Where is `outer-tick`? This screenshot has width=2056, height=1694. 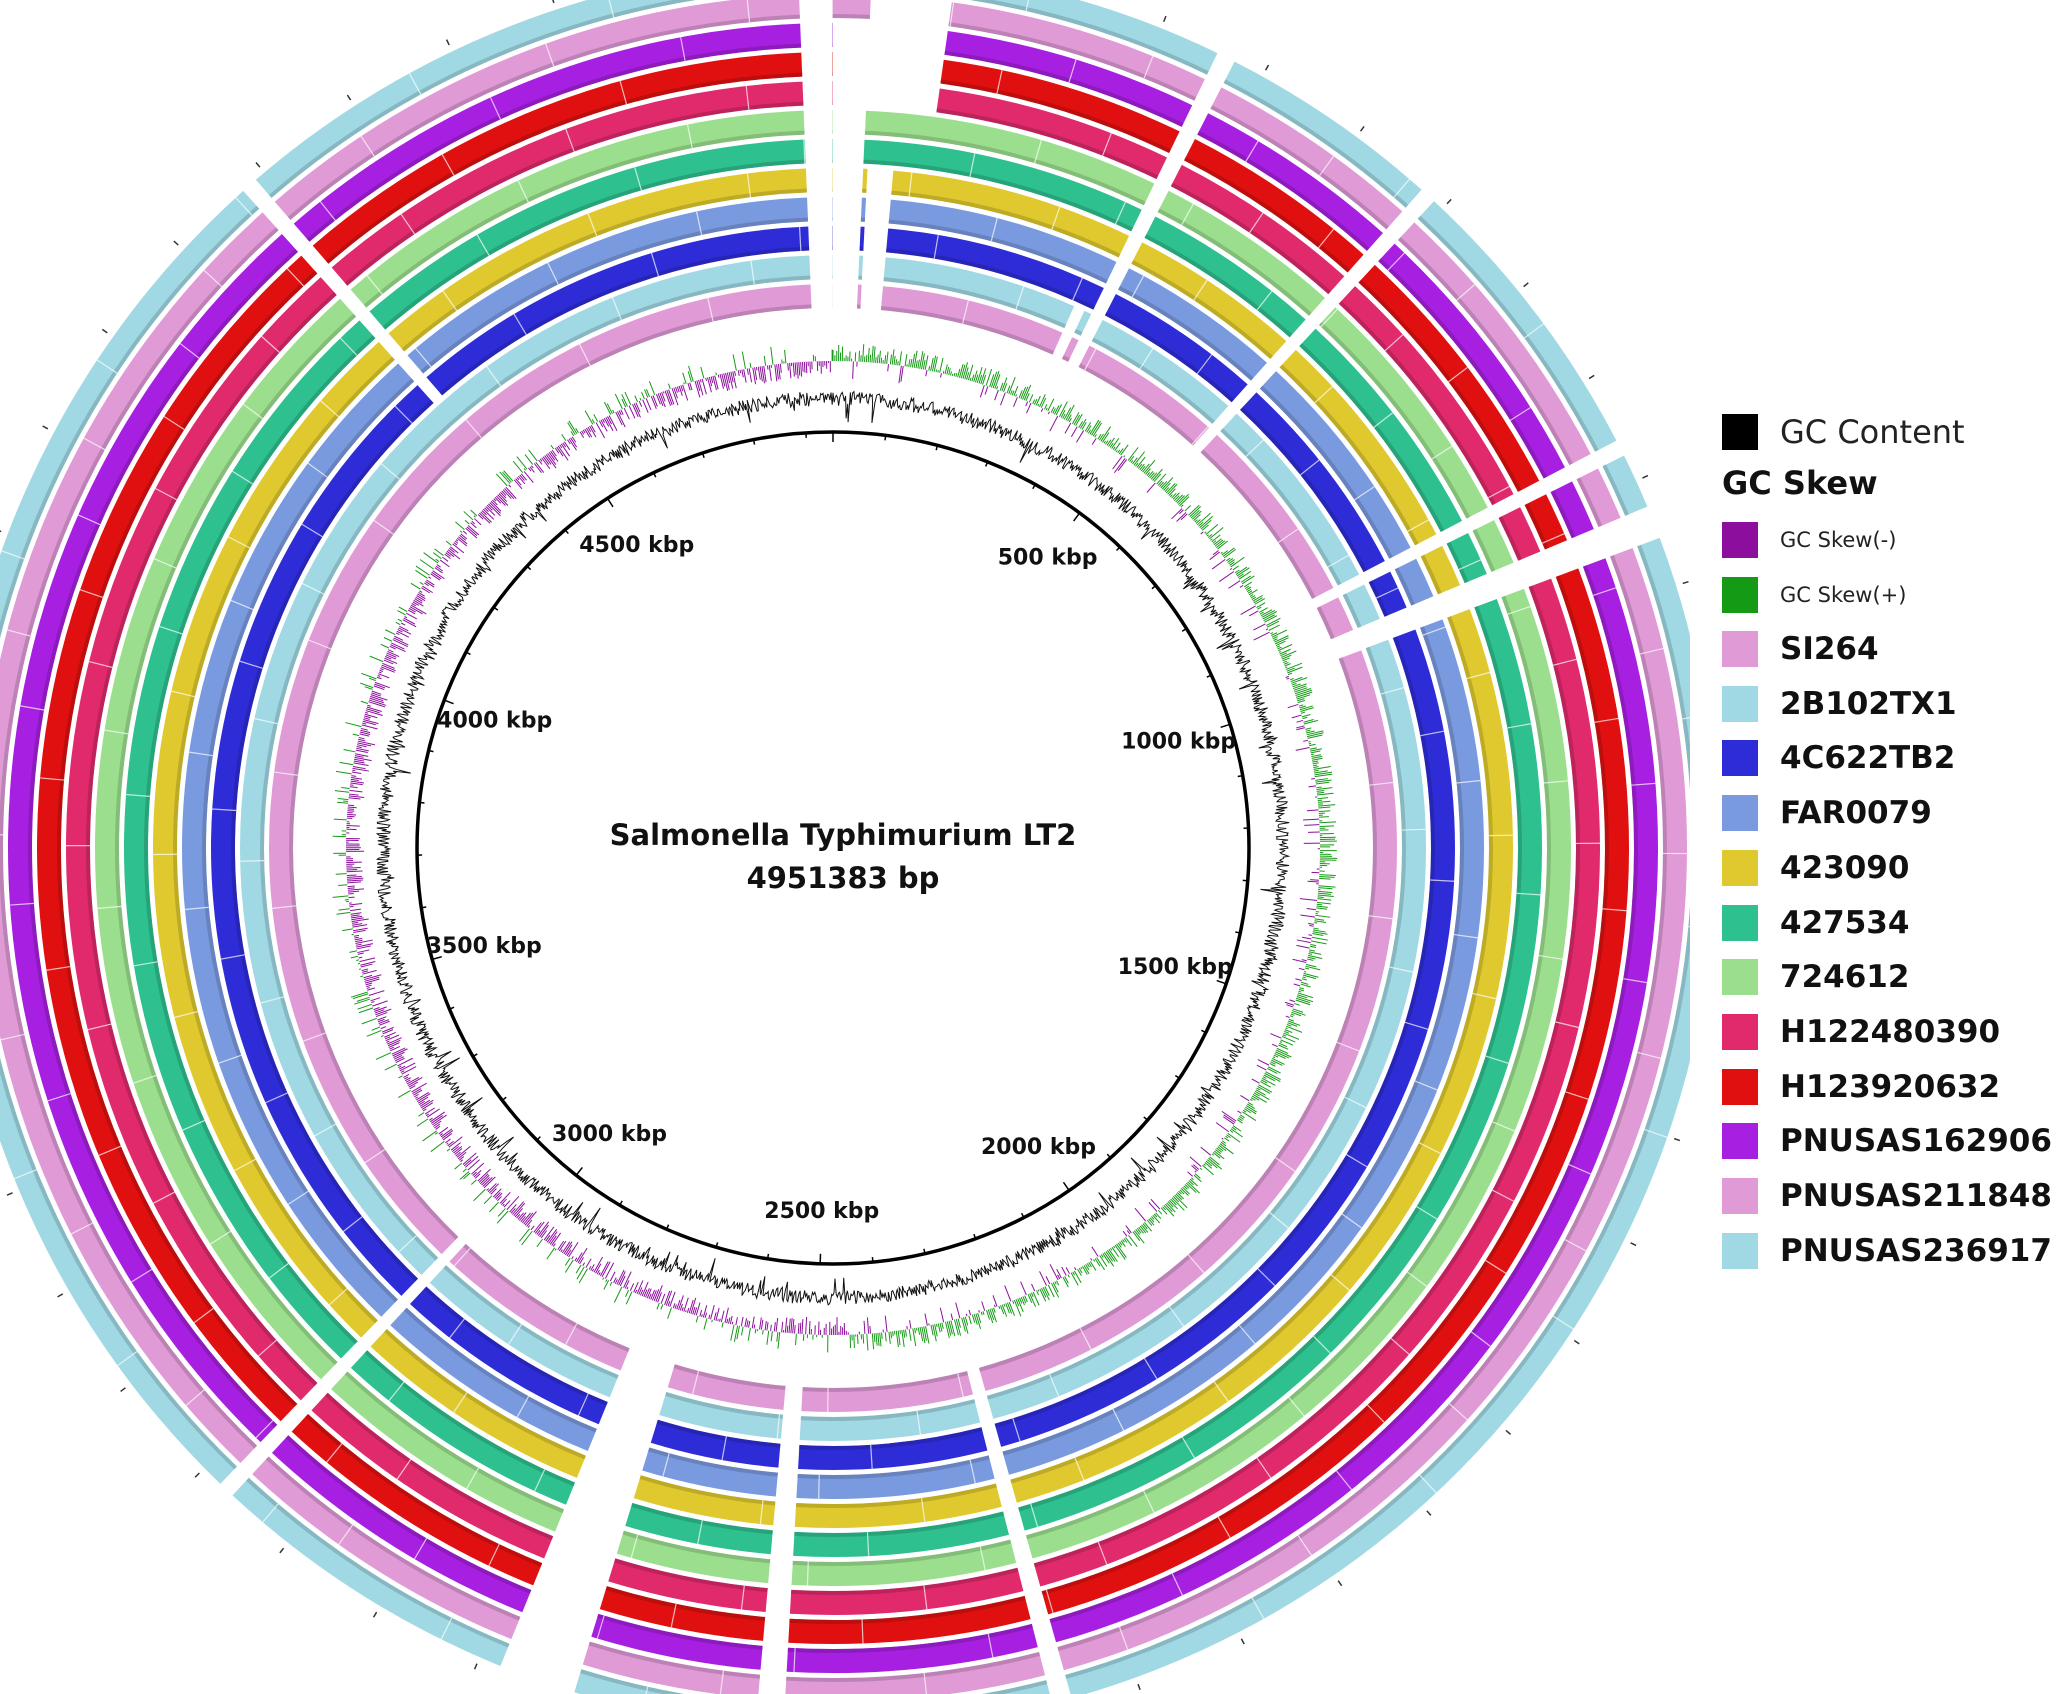
outer-tick is located at coordinates (60, 1295).